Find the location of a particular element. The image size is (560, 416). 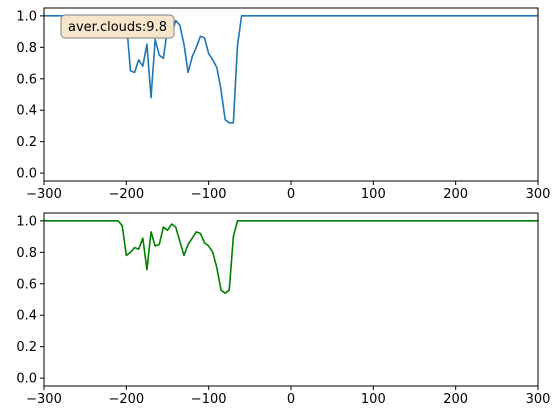

annotation-text: aver.clouds:9.8 is located at coordinates (117, 27).